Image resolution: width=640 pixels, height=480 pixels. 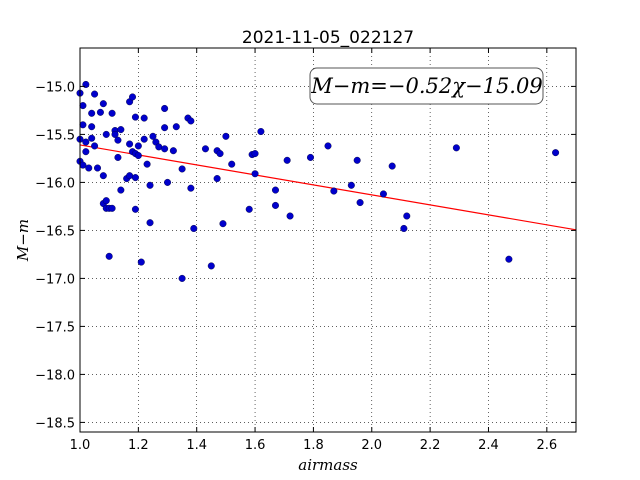 What do you see at coordinates (430, 445) in the screenshot?
I see `x-tick-label: 2.2` at bounding box center [430, 445].